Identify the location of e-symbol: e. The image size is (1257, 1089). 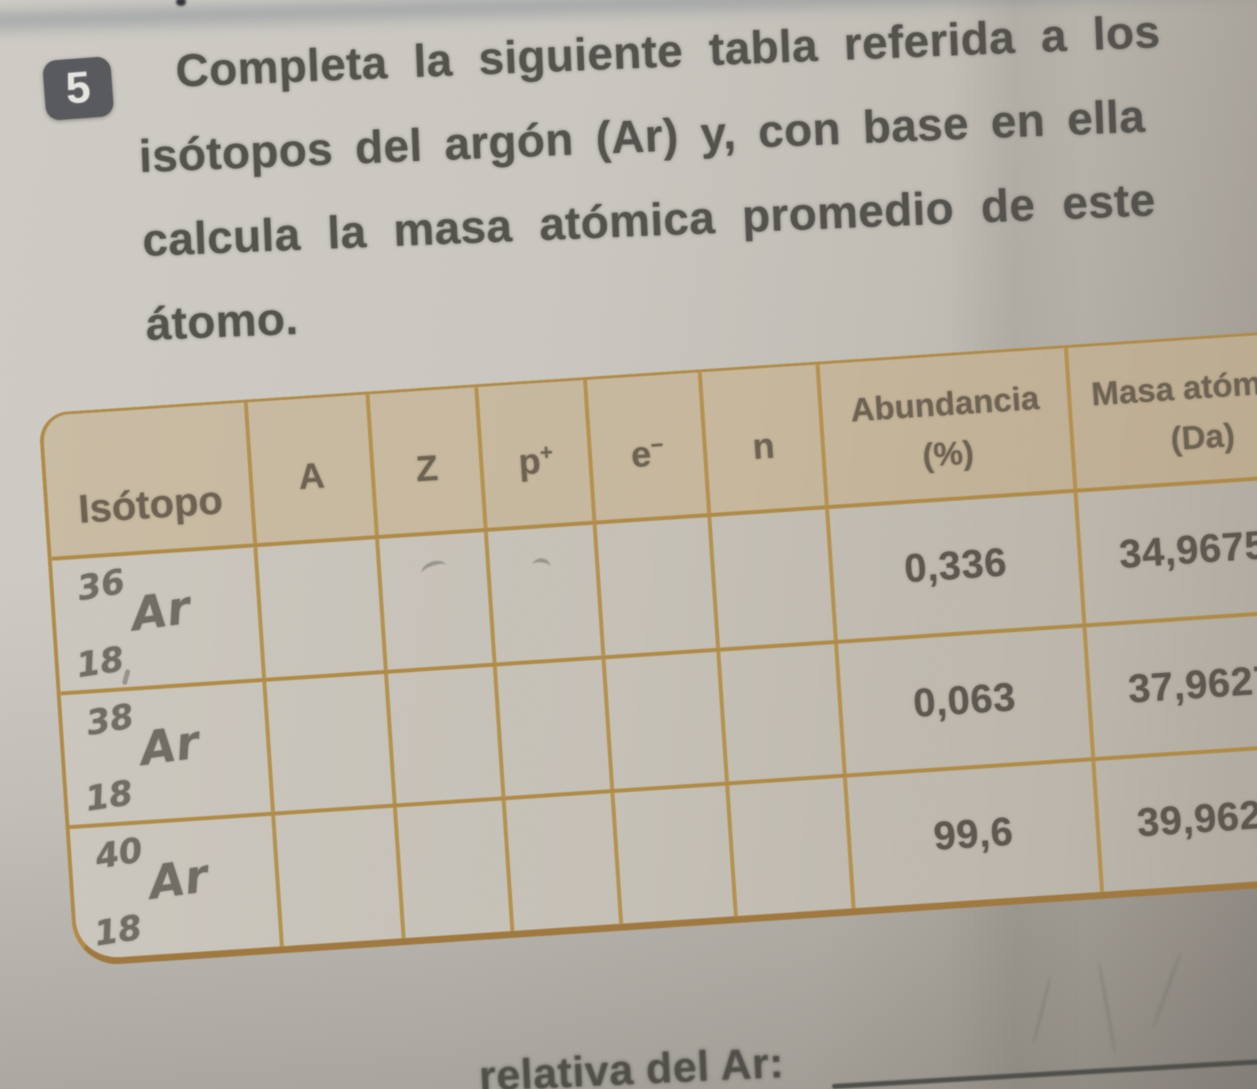
(641, 453).